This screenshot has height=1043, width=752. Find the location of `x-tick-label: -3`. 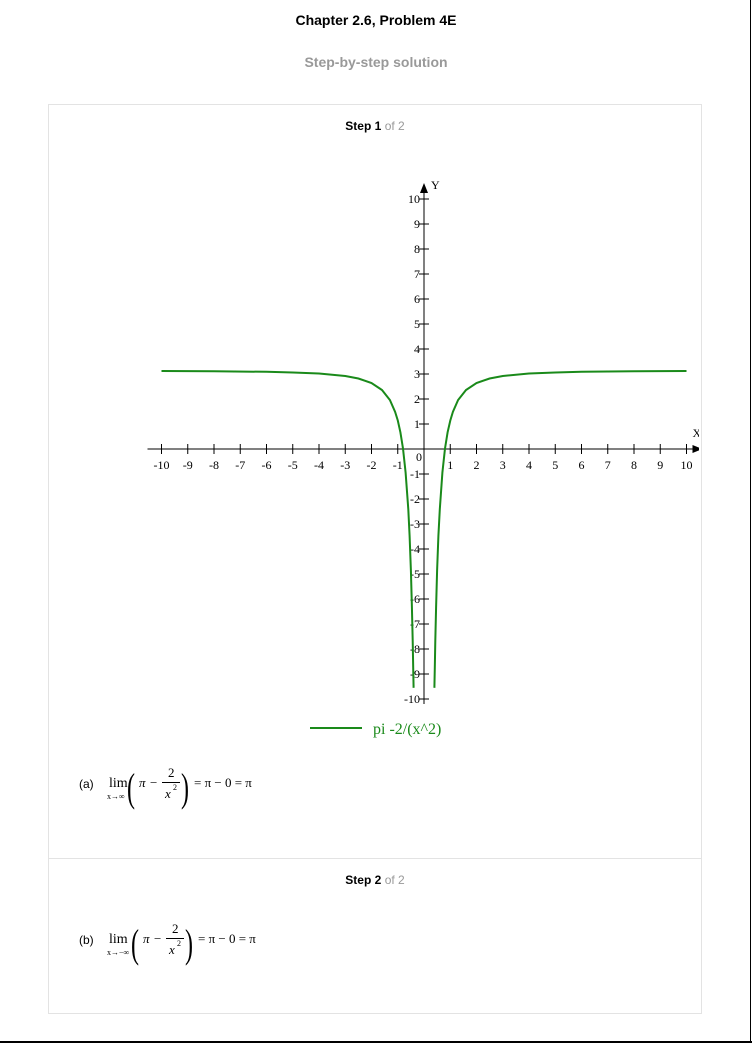

x-tick-label: -3 is located at coordinates (345, 465).